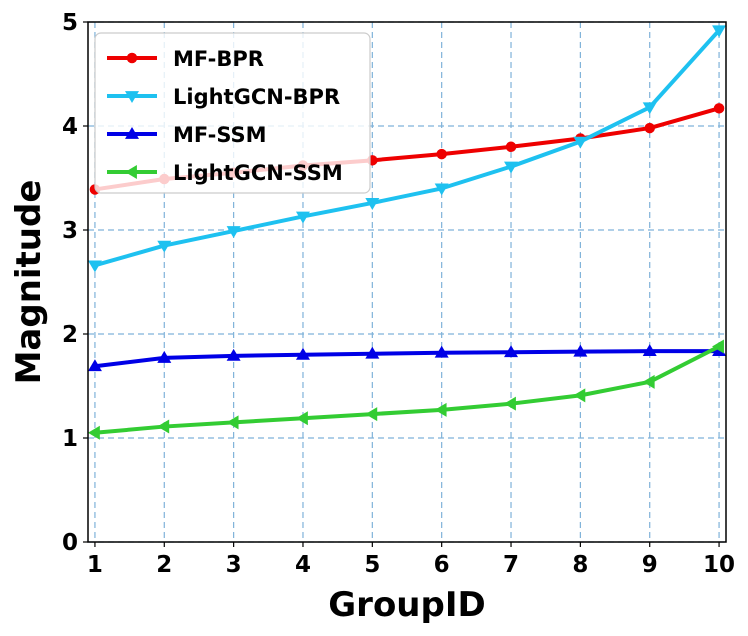 The image size is (748, 636). I want to click on legend-box, so click(232, 113).